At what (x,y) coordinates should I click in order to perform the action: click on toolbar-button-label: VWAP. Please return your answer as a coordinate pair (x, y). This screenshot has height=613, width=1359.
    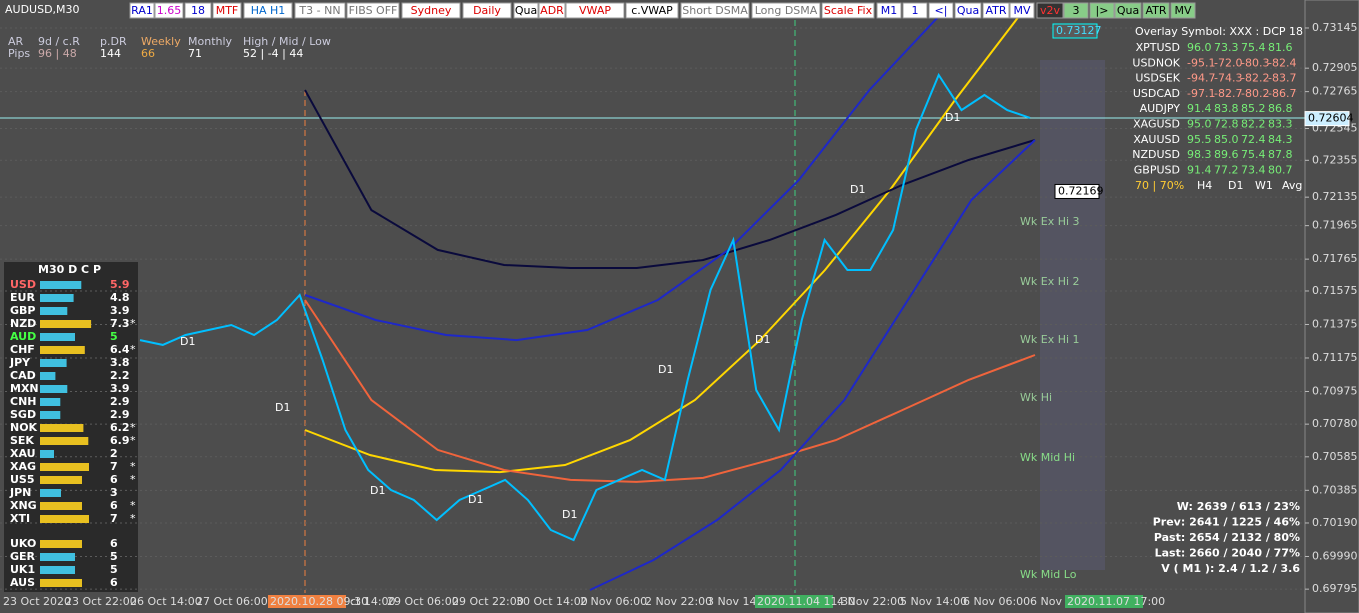
    Looking at the image, I should click on (595, 10).